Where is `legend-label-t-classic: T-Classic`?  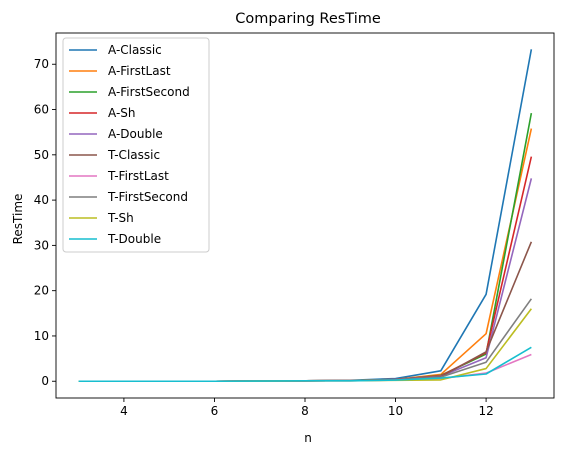
legend-label-t-classic: T-Classic is located at coordinates (133, 155).